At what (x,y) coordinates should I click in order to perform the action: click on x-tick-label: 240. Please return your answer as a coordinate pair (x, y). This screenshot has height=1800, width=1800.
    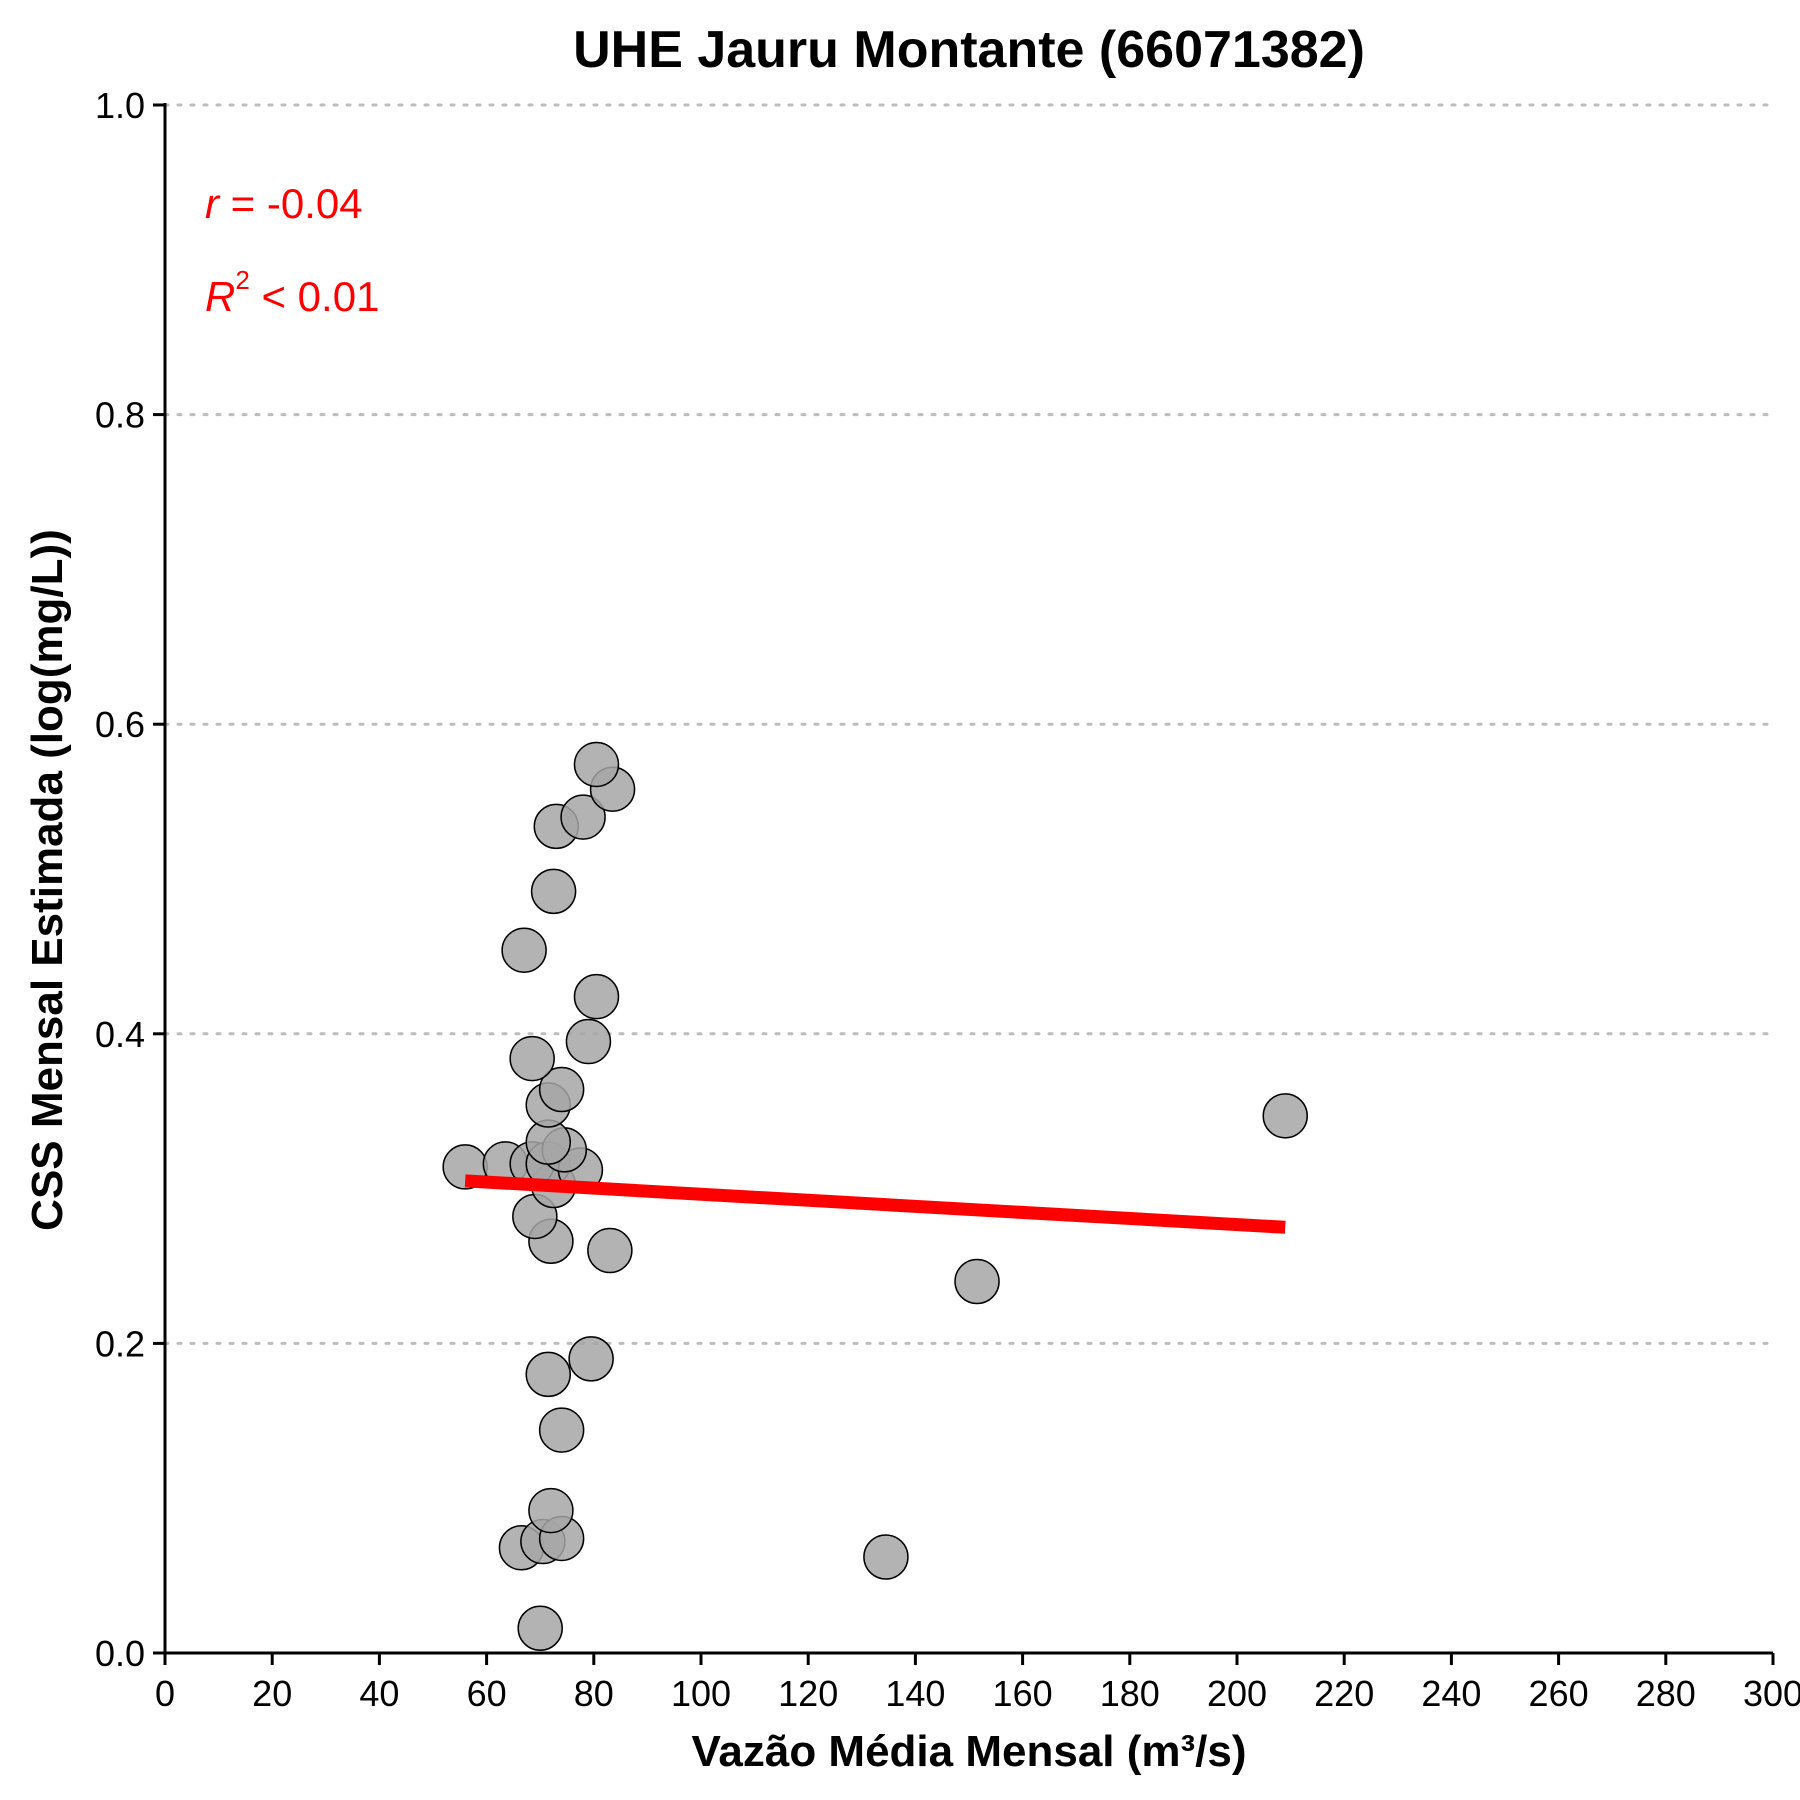
    Looking at the image, I should click on (1451, 1693).